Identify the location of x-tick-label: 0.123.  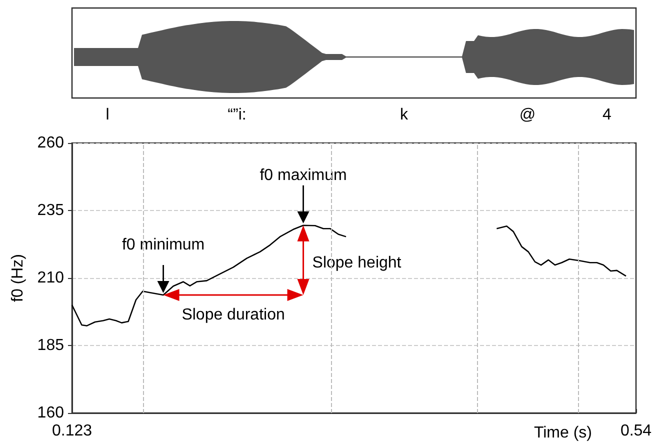
(72, 431).